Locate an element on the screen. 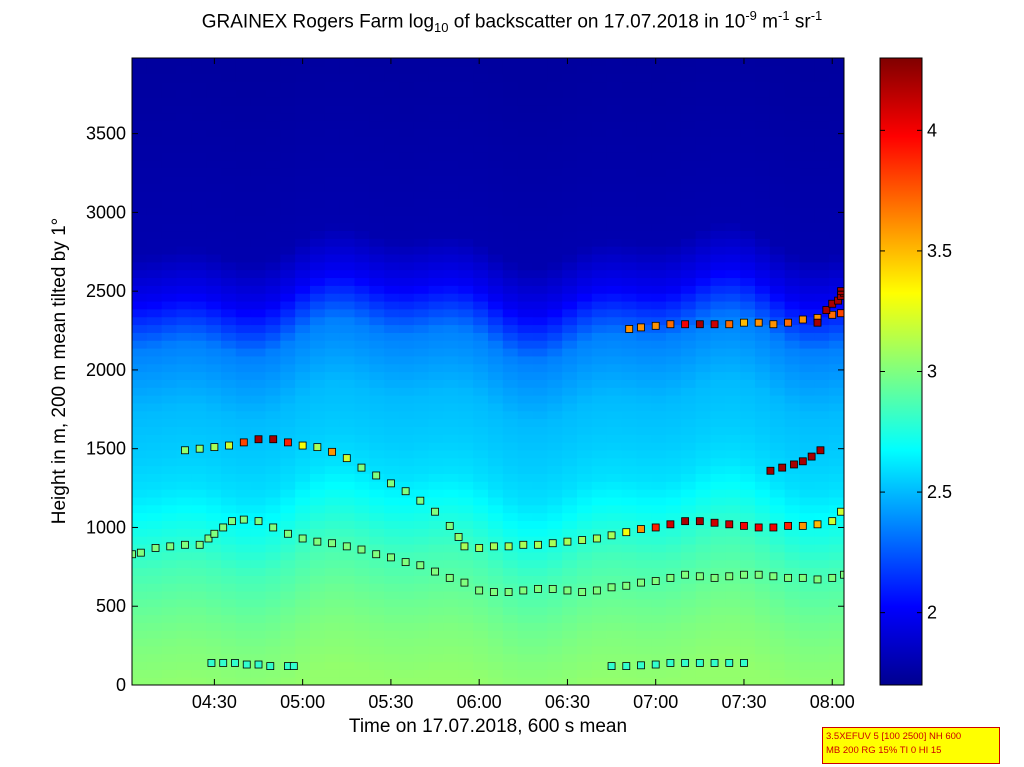 The image size is (1024, 767). y-tick-label: 0 is located at coordinates (121, 685).